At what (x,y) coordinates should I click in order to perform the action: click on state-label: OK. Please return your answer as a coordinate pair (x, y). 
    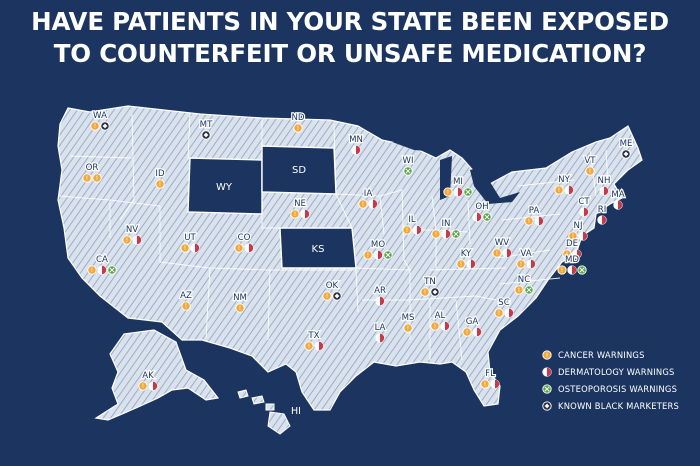
    Looking at the image, I should click on (332, 286).